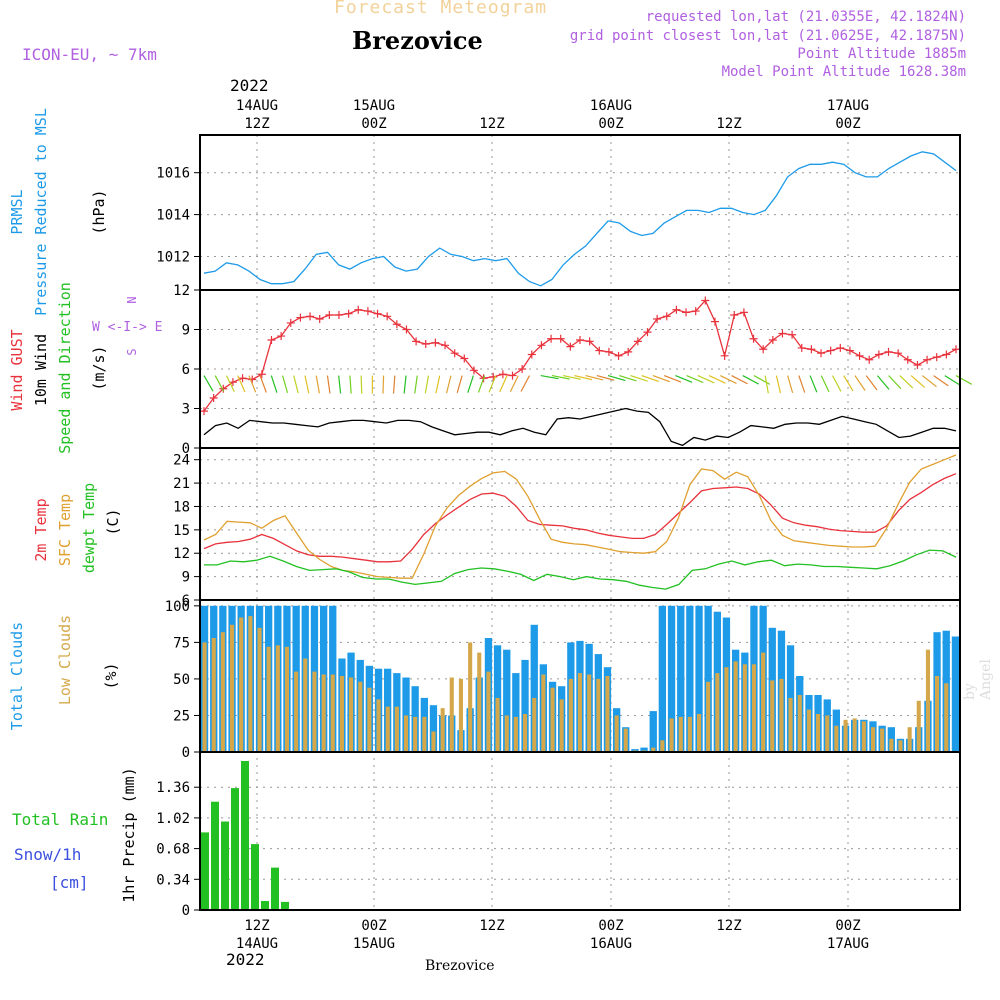  What do you see at coordinates (47, 854) in the screenshot?
I see `snow-label: Snow/1h` at bounding box center [47, 854].